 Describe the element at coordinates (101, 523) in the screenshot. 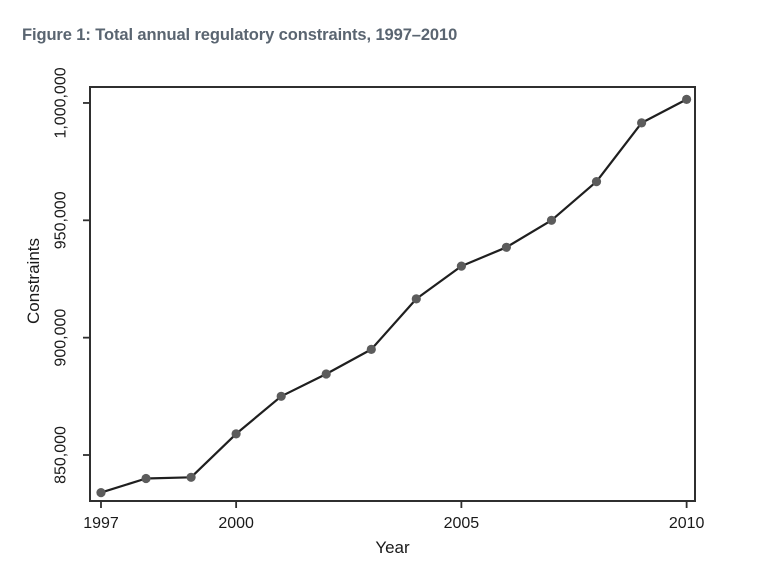

I see `x-tick-label: 1997` at that location.